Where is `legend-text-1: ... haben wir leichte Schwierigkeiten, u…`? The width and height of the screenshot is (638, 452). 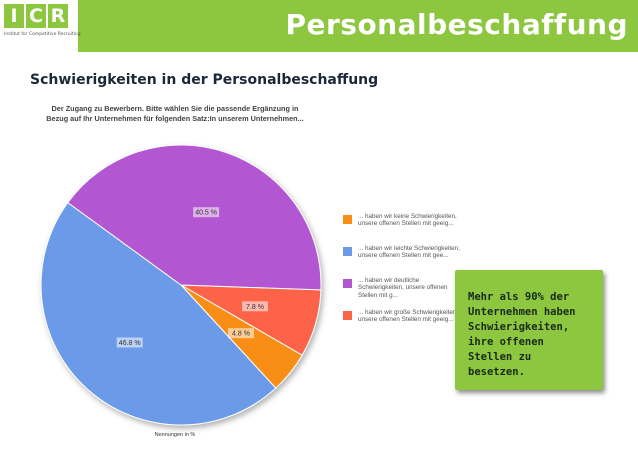 legend-text-1: ... haben wir leichte Schwierigkeiten, u… is located at coordinates (409, 252).